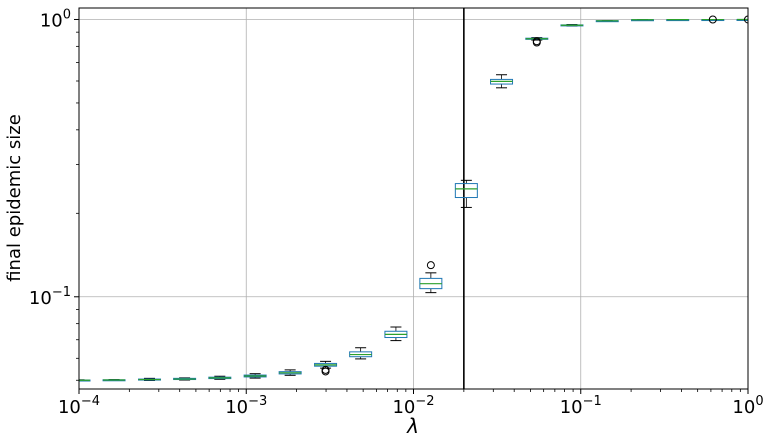  What do you see at coordinates (14, 198) in the screenshot?
I see `y-axis-label: final epidemic size` at bounding box center [14, 198].